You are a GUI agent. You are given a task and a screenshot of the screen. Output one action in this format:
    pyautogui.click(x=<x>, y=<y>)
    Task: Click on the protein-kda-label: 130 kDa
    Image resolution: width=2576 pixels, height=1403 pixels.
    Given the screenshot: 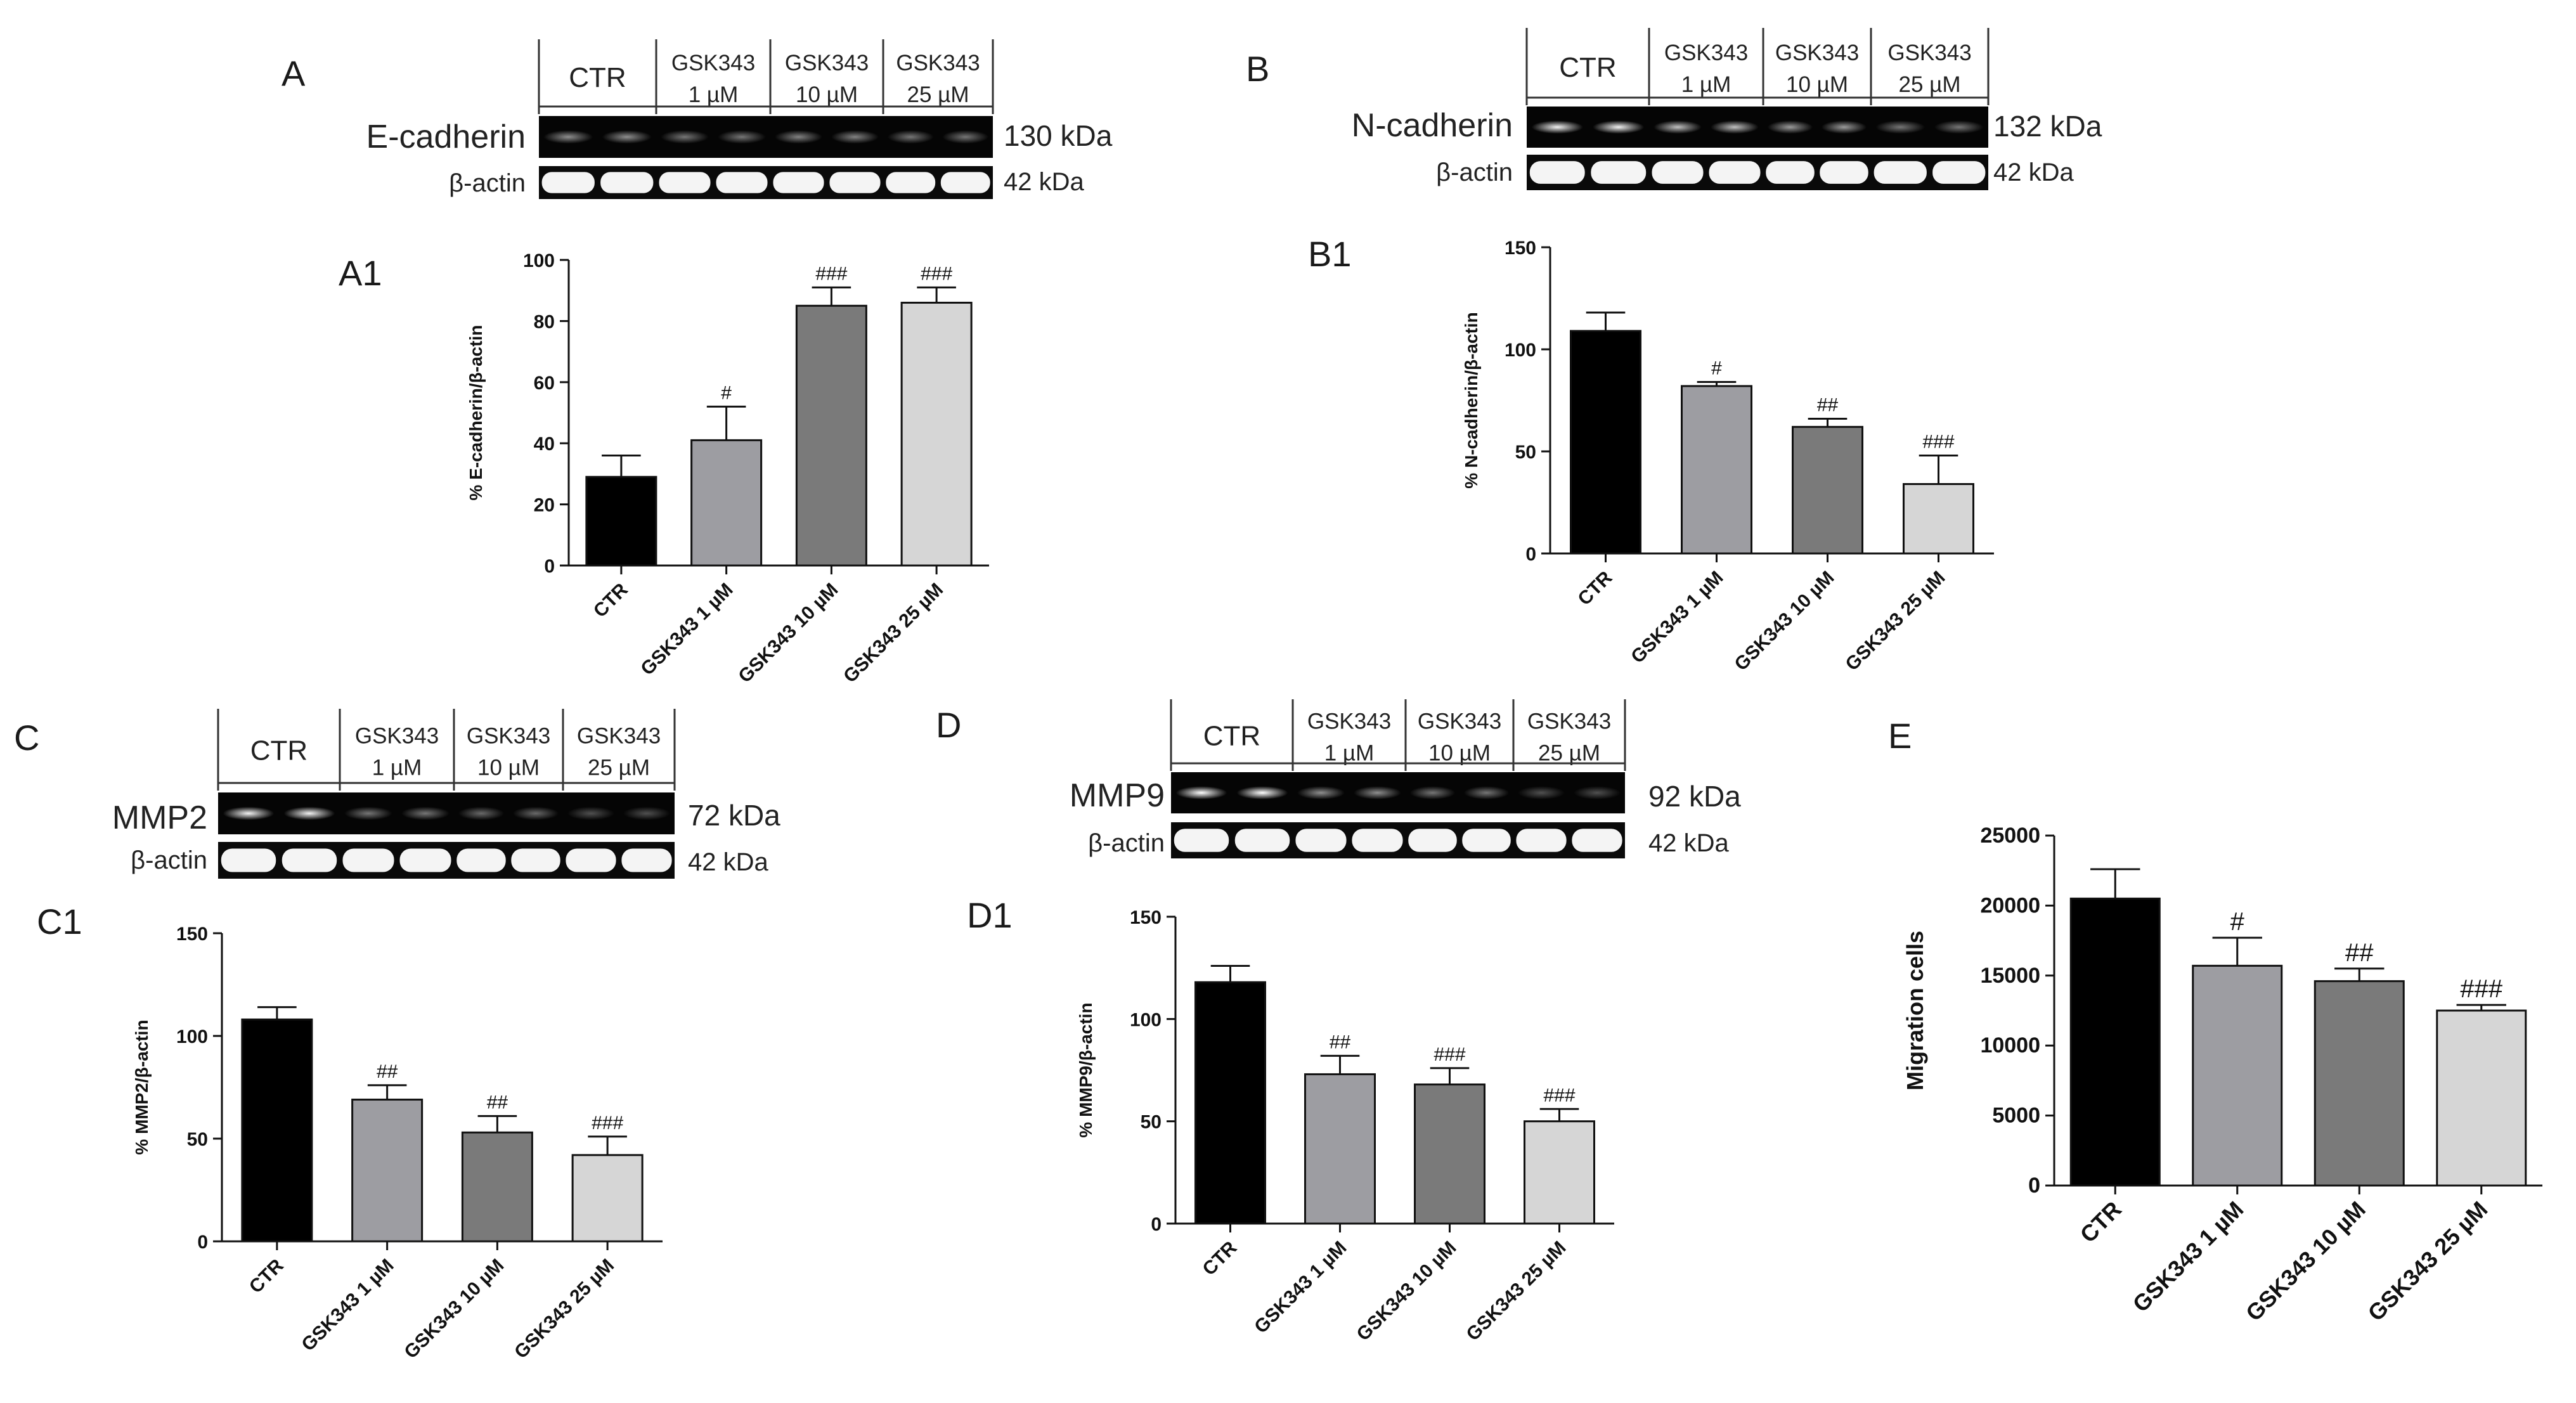 What is the action you would take?
    pyautogui.click(x=1058, y=135)
    